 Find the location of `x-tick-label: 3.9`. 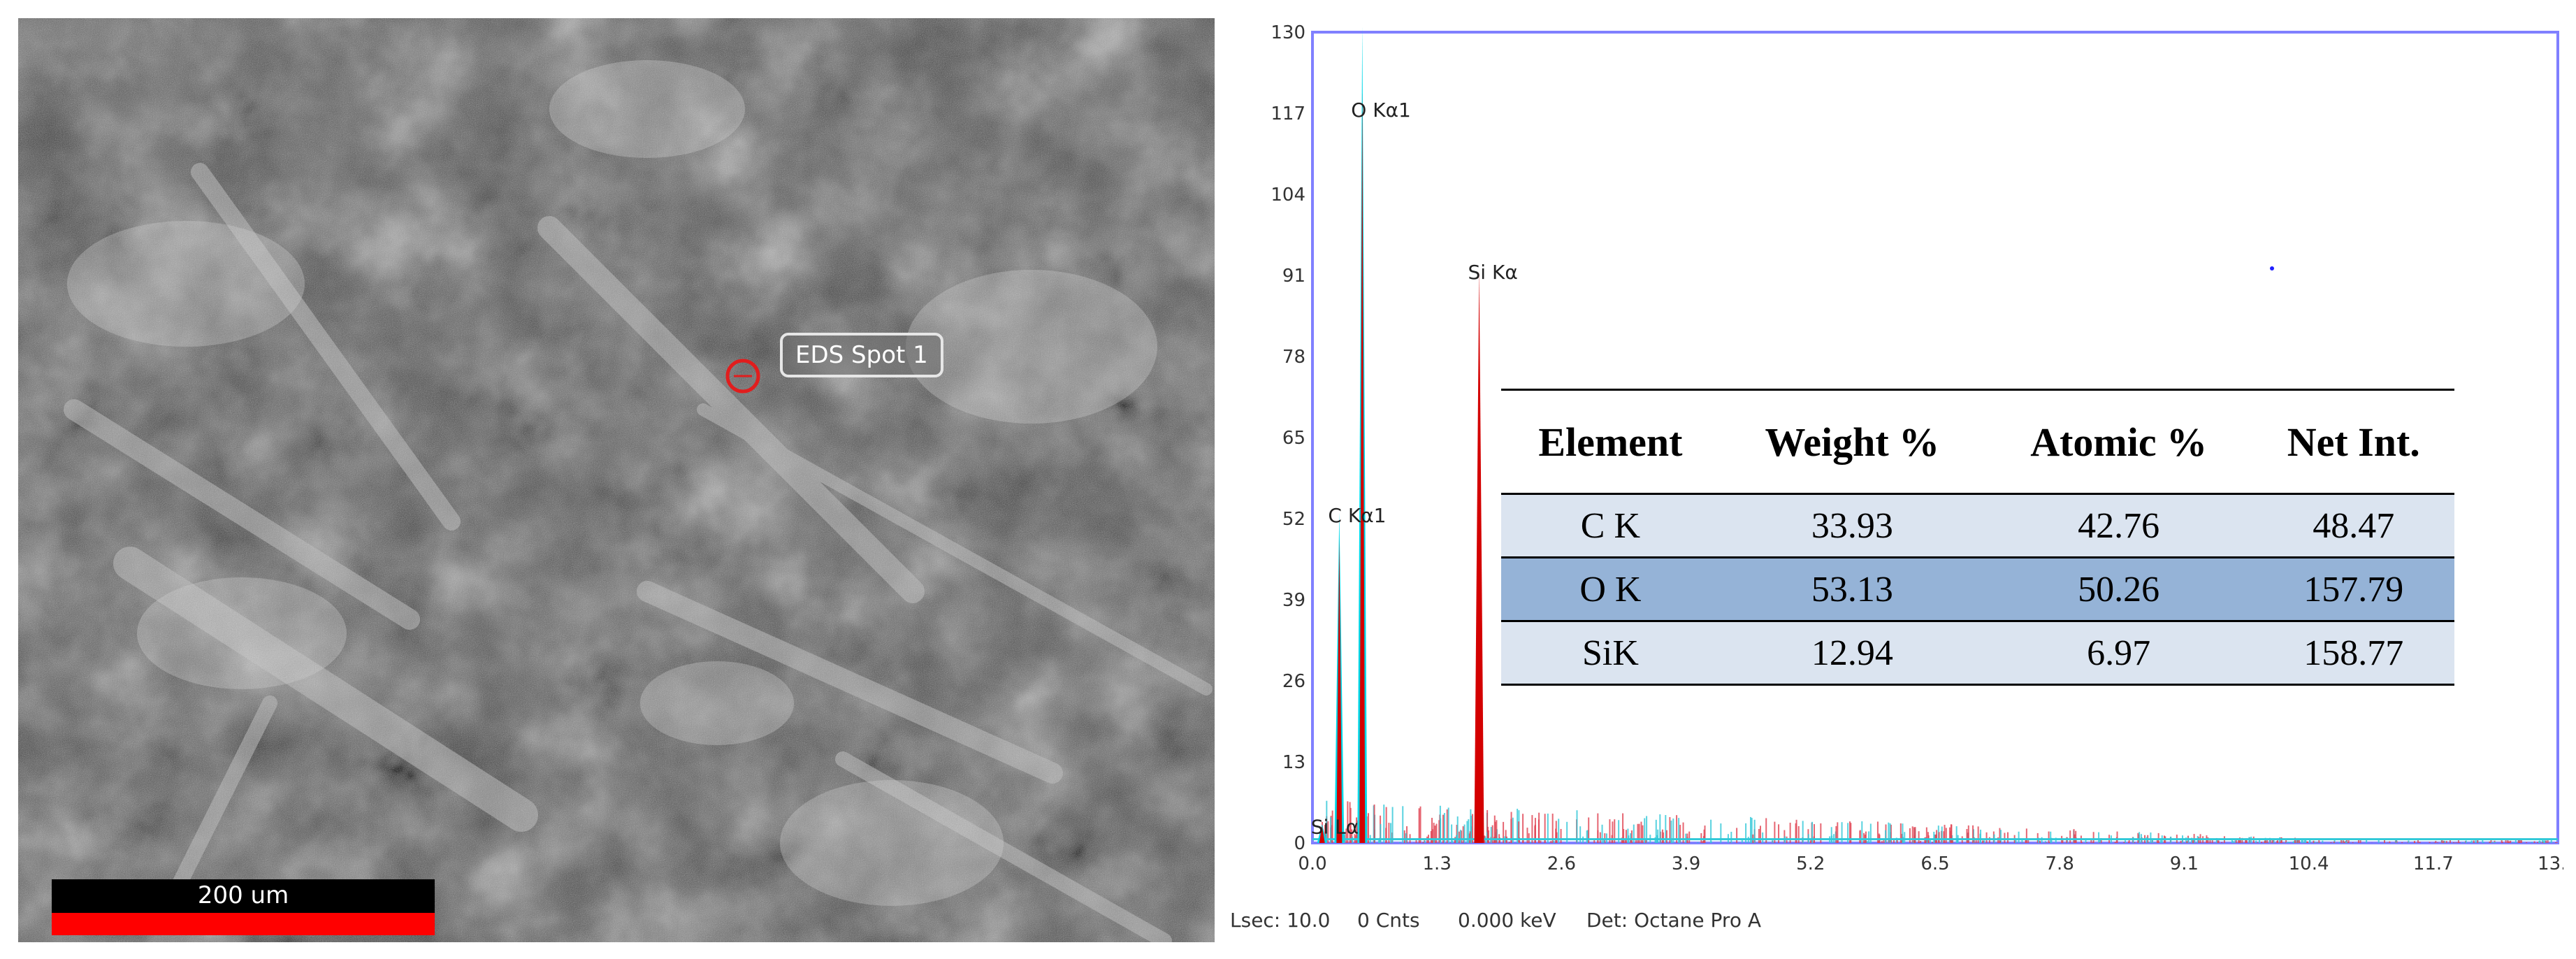

x-tick-label: 3.9 is located at coordinates (1686, 864).